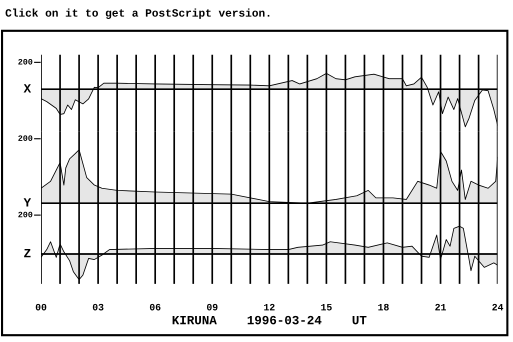 This screenshot has height=342, width=513. Describe the element at coordinates (98, 307) in the screenshot. I see `x-tick-label: 03` at that location.